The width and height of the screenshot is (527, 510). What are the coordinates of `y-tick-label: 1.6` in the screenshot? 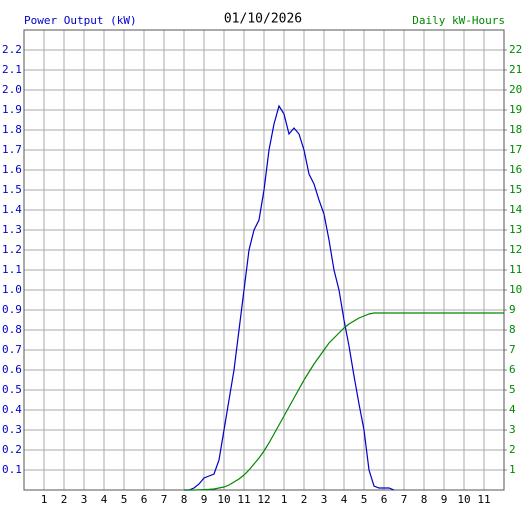 It's located at (12, 169).